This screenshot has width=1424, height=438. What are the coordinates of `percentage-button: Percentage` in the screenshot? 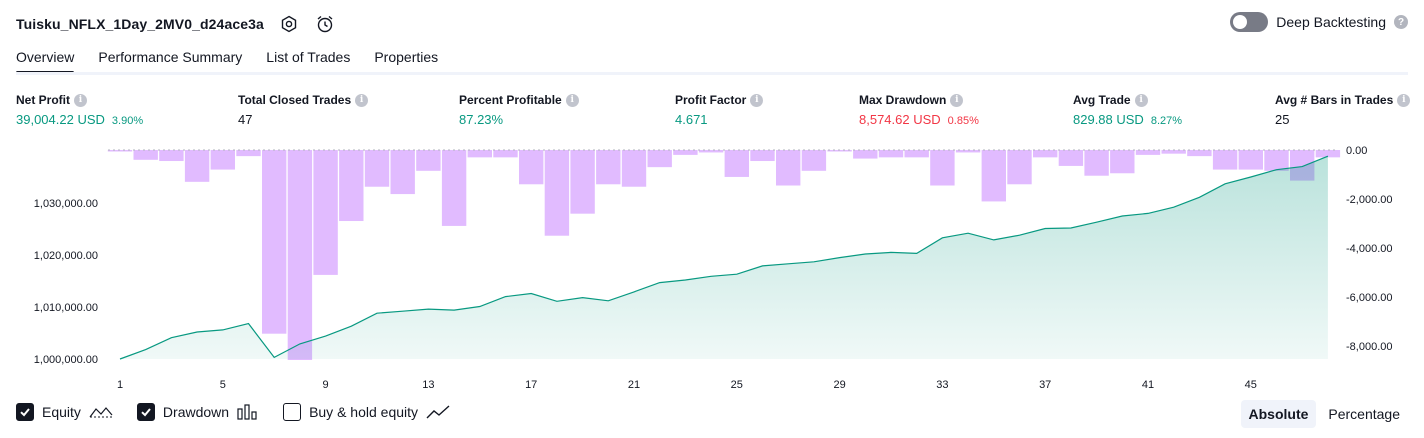 It's located at (1364, 414).